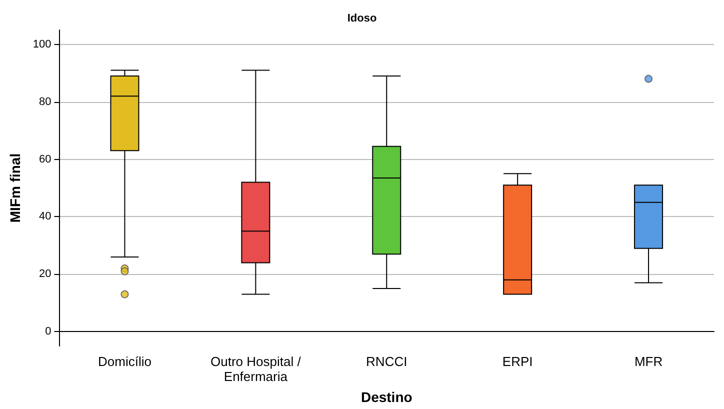 This screenshot has height=409, width=724. I want to click on x-tick-label: ERPI, so click(517, 361).